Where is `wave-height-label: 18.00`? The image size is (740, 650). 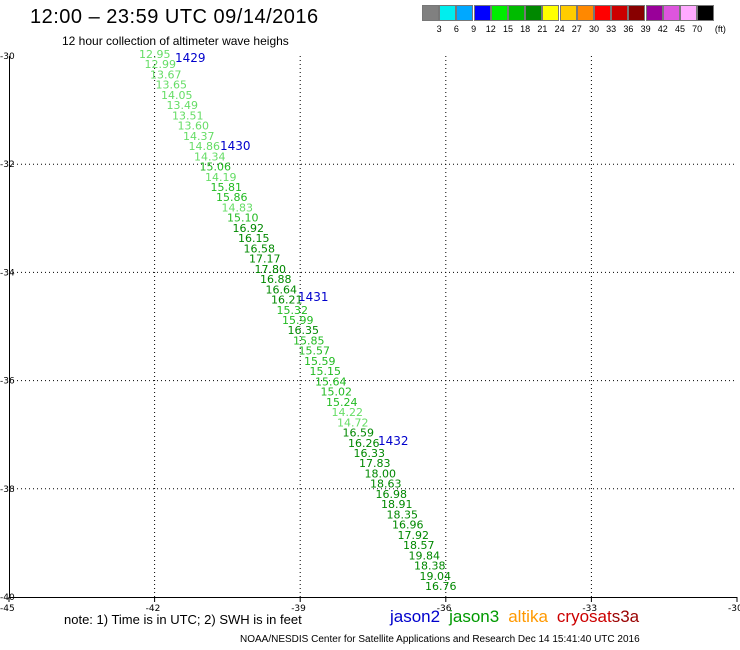 wave-height-label: 18.00 is located at coordinates (381, 473).